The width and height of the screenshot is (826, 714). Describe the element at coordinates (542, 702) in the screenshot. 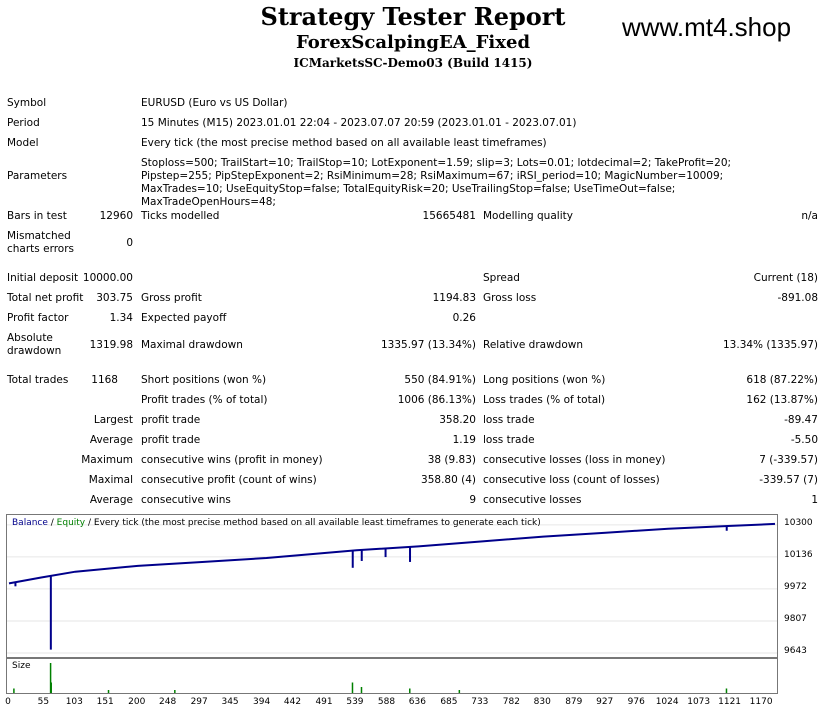

I see `x-tick-label: 830` at that location.